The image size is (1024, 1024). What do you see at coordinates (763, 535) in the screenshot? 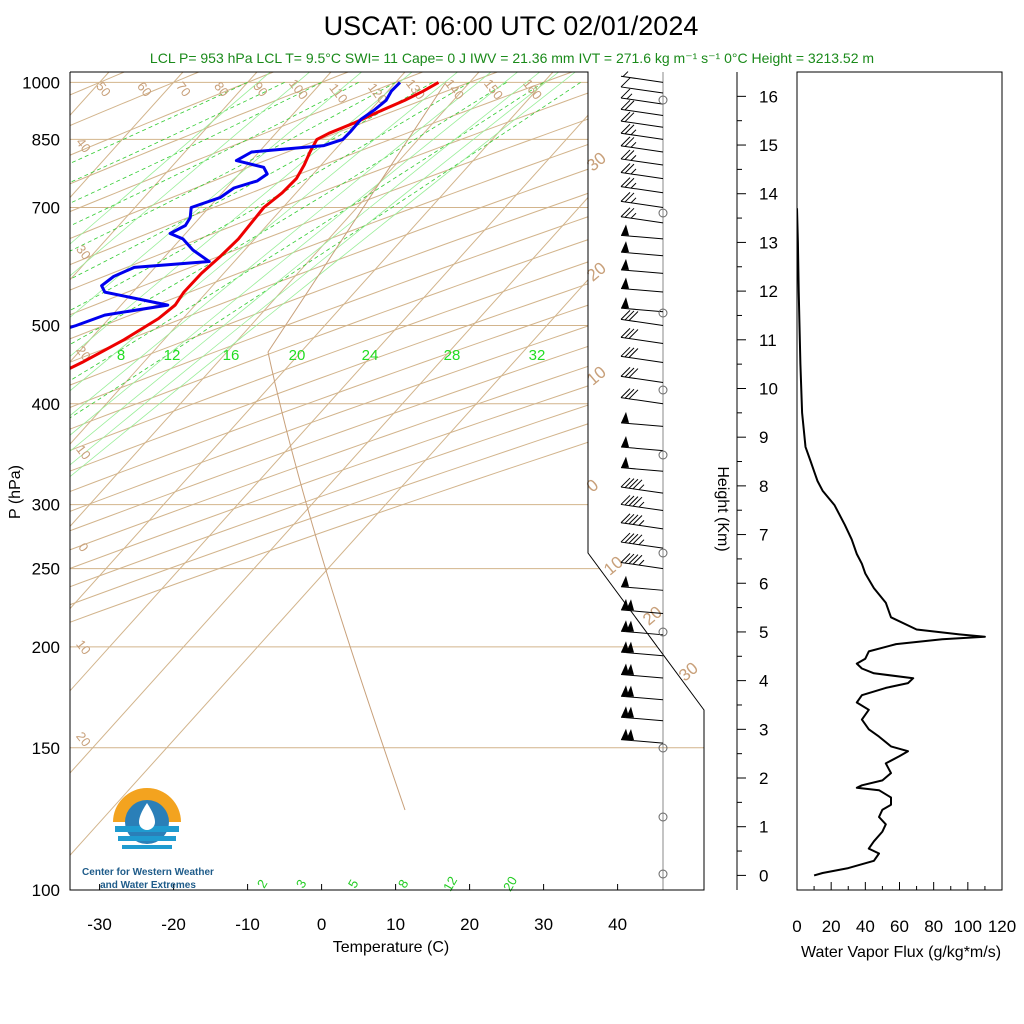
I see `height-tick-label: 7` at bounding box center [763, 535].